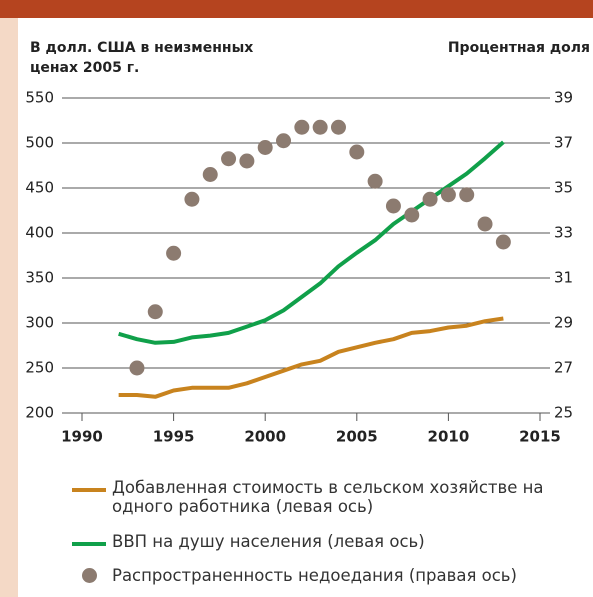 The width and height of the screenshot is (593, 597). I want to click on x-tick-label: 2015, so click(540, 437).